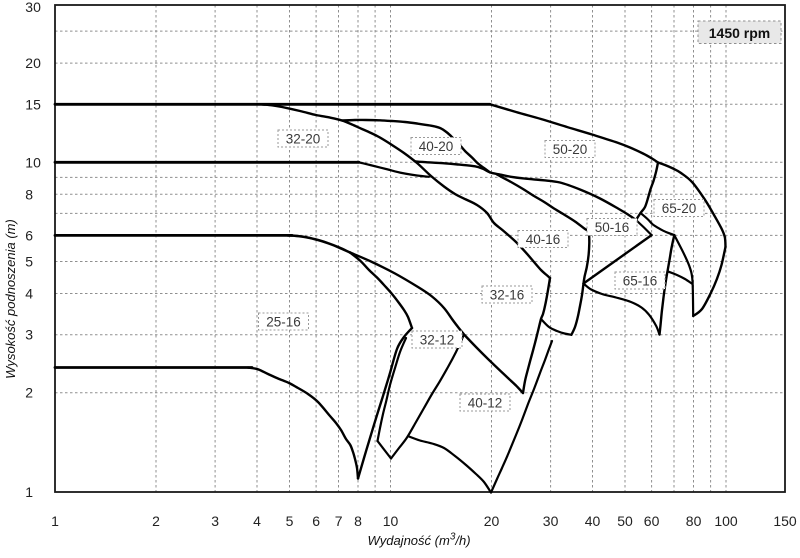 The image size is (800, 558). What do you see at coordinates (739, 33) in the screenshot?
I see `svg-text: 1450 rpm` at bounding box center [739, 33].